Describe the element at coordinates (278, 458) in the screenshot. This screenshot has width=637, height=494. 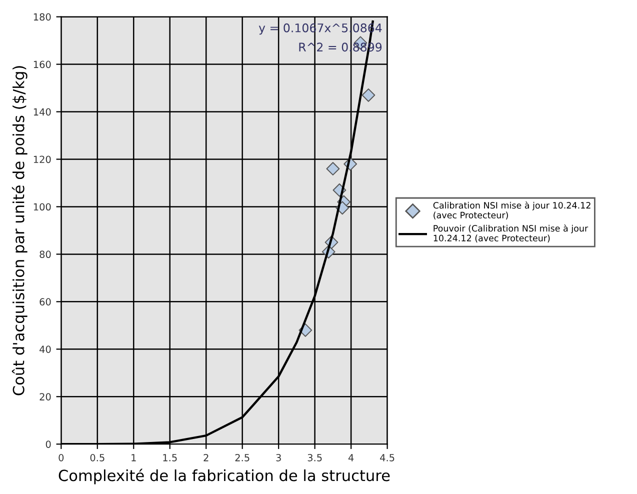
I see `x-tick-label: 3` at that location.